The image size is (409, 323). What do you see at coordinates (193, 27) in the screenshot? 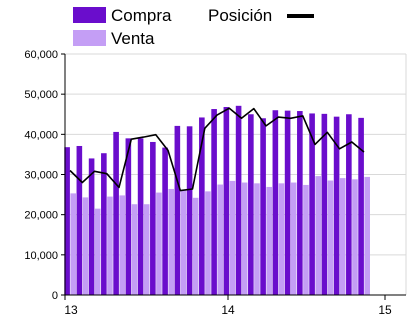
I see `legend: Compra Venta Posición` at bounding box center [193, 27].